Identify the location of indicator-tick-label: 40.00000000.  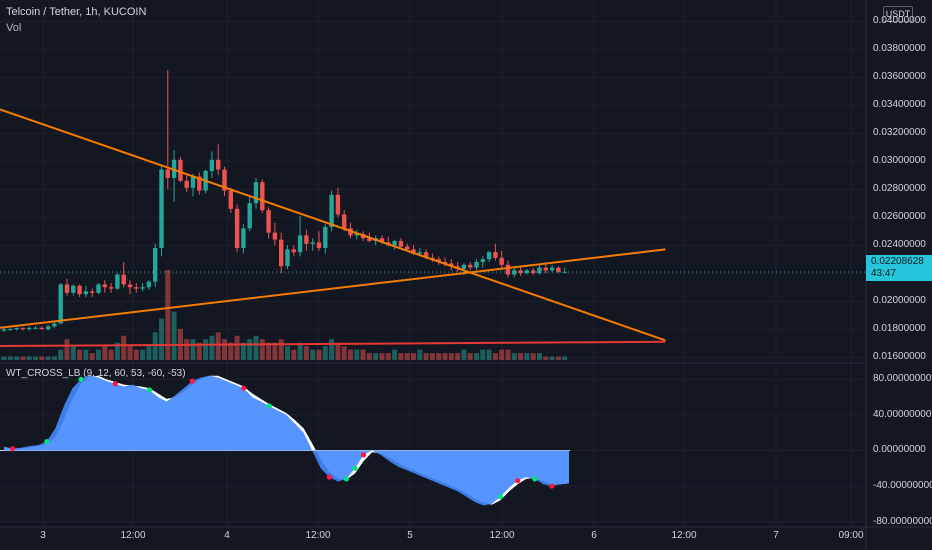
(902, 414).